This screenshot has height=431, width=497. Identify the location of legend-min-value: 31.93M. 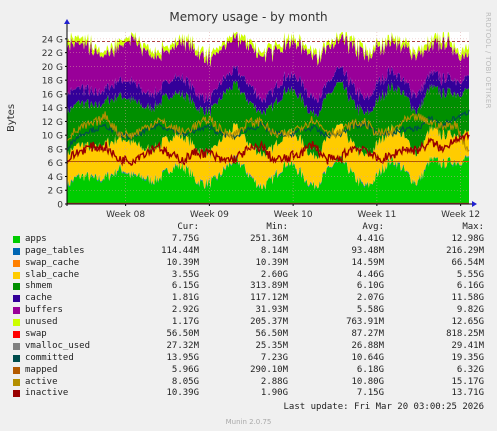
(271, 310).